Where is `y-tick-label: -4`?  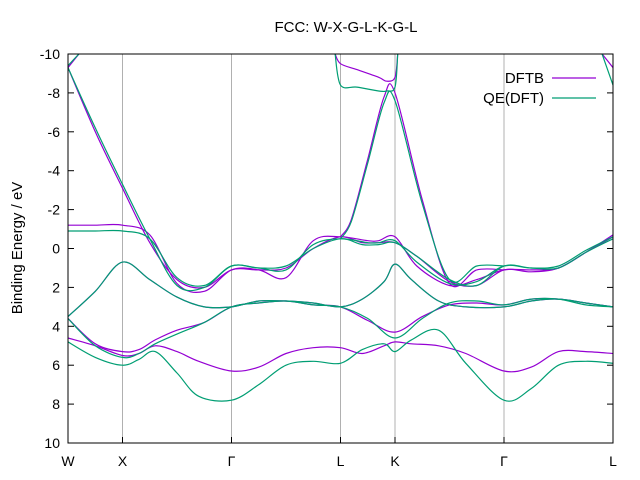 y-tick-label: -4 is located at coordinates (54, 171).